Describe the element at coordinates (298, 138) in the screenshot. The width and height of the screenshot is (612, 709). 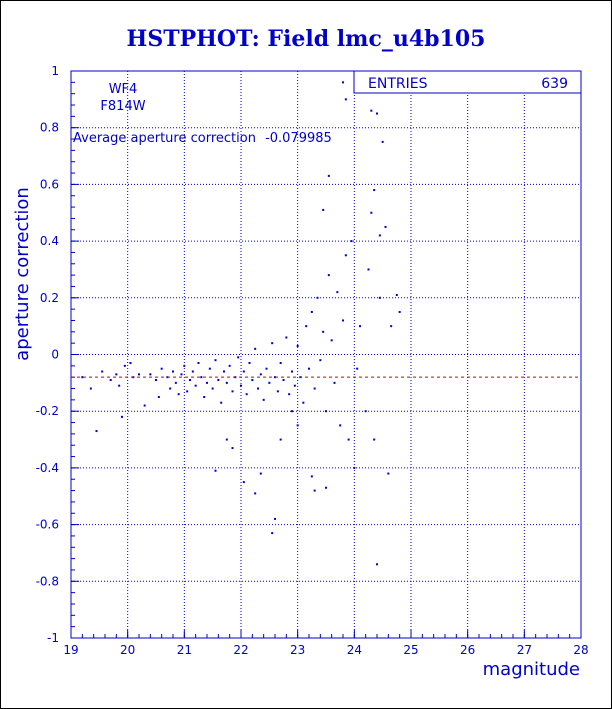
I see `average-value: -0.079985` at that location.